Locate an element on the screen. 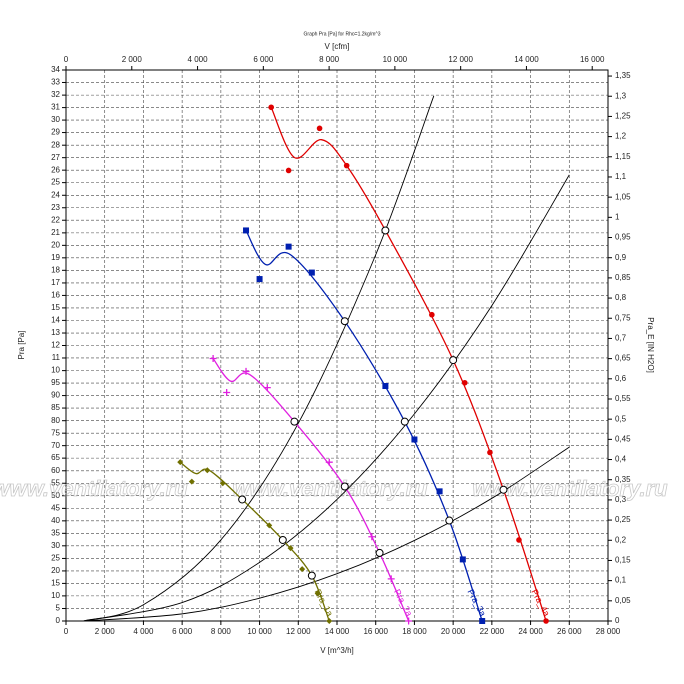 The height and width of the screenshot is (684, 684). y-tick-label: 32 is located at coordinates (55, 94).